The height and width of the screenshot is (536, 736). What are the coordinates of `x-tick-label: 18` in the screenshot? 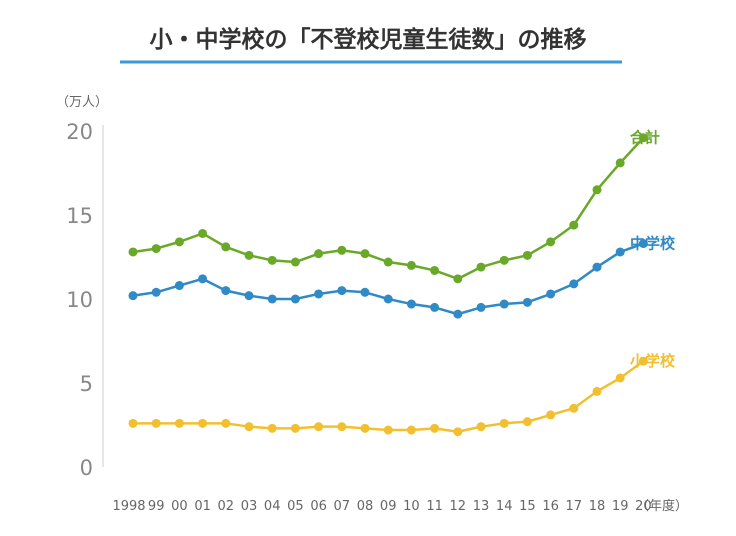 It's located at (597, 506).